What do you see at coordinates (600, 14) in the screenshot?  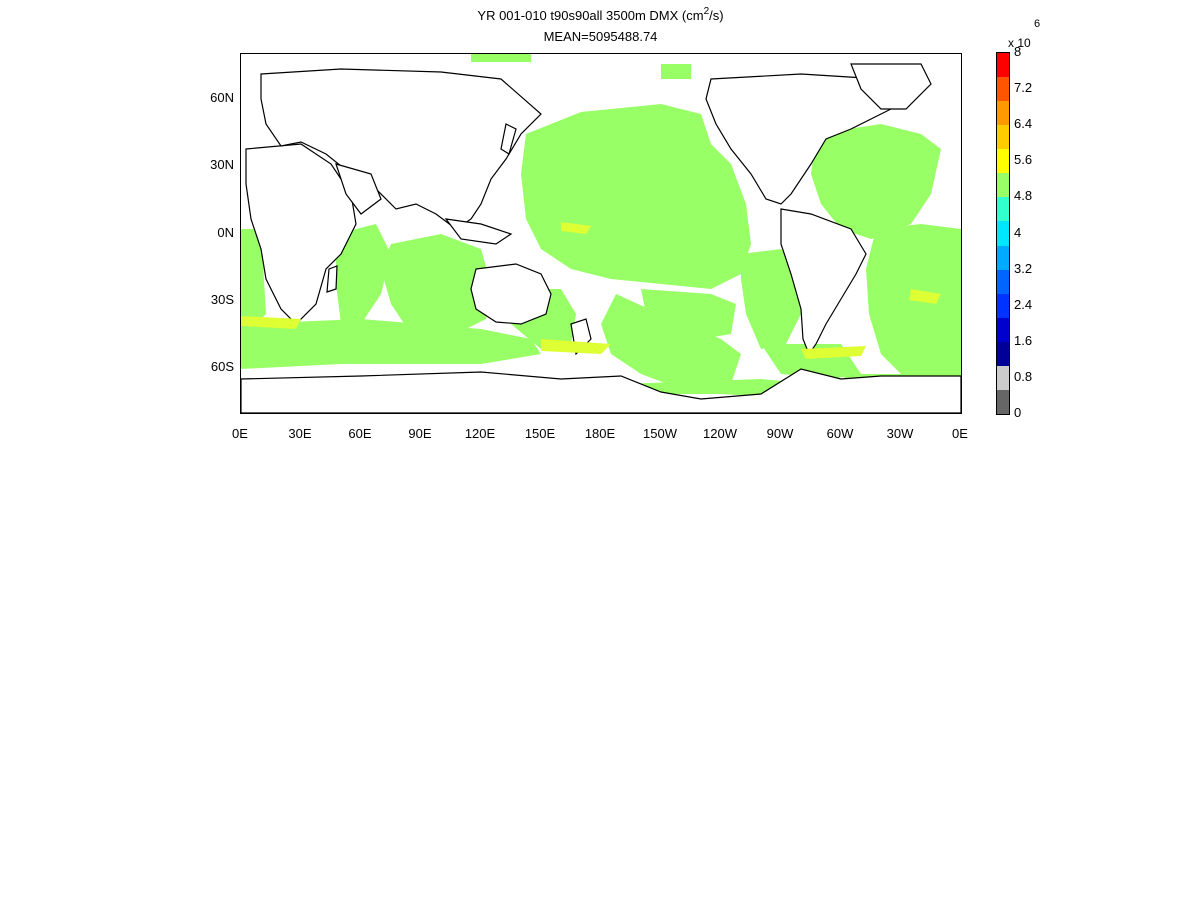 I see `map-title: YR 001-010 t90s90all 3500m DMX (cm2/s)` at bounding box center [600, 14].